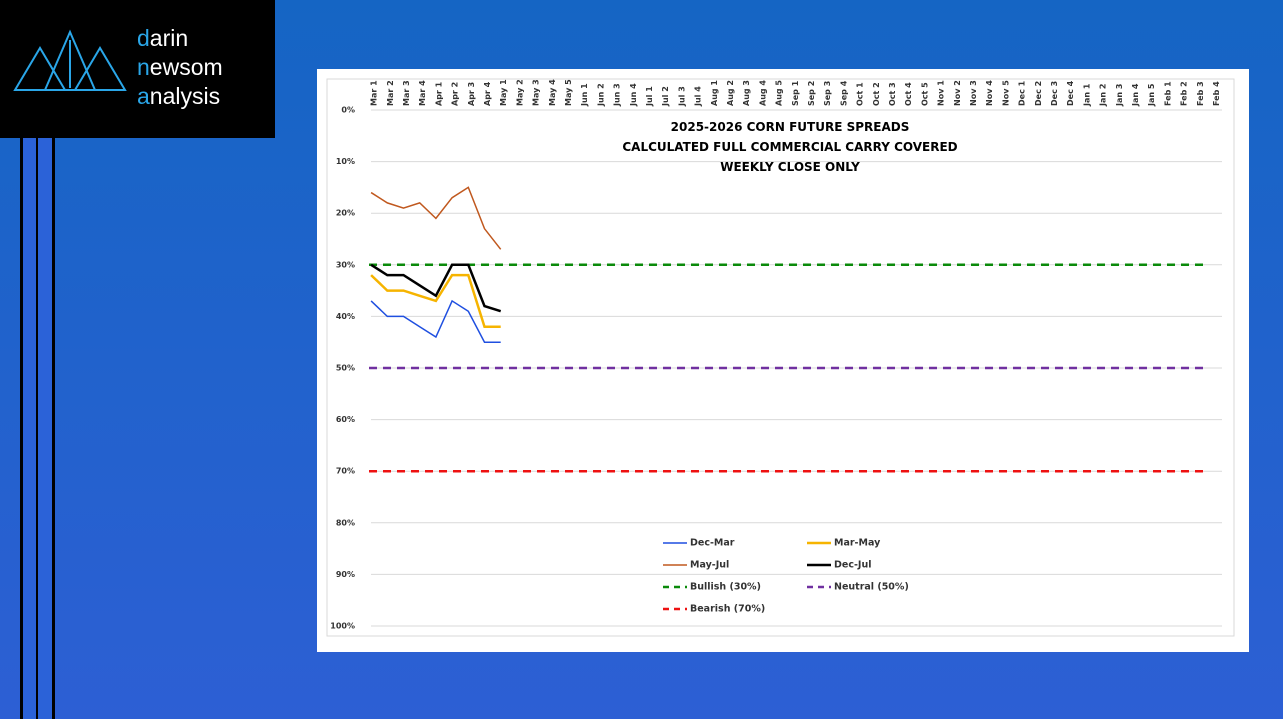 The height and width of the screenshot is (719, 1283). What do you see at coordinates (779, 93) in the screenshot?
I see `x-tick-label: Aug 5` at bounding box center [779, 93].